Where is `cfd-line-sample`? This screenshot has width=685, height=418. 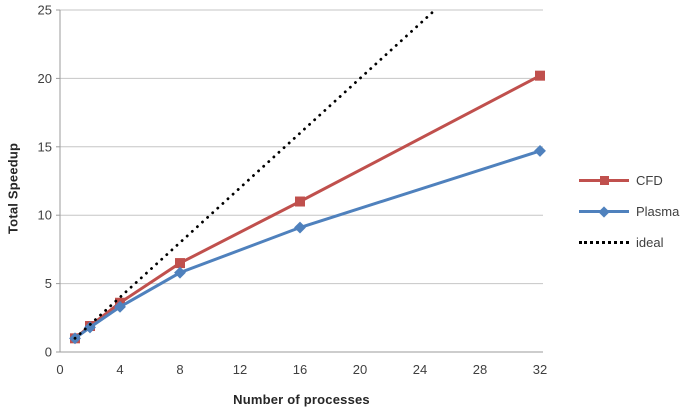 cfd-line-sample is located at coordinates (604, 180).